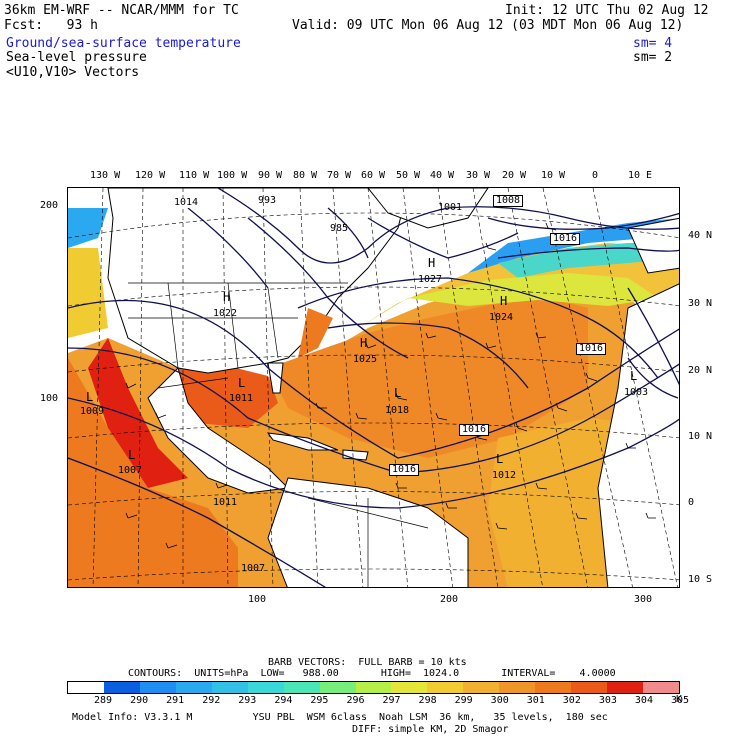 The image size is (740, 740). What do you see at coordinates (643, 599) in the screenshot?
I see `grid-tick-bottom: 300` at bounding box center [643, 599].